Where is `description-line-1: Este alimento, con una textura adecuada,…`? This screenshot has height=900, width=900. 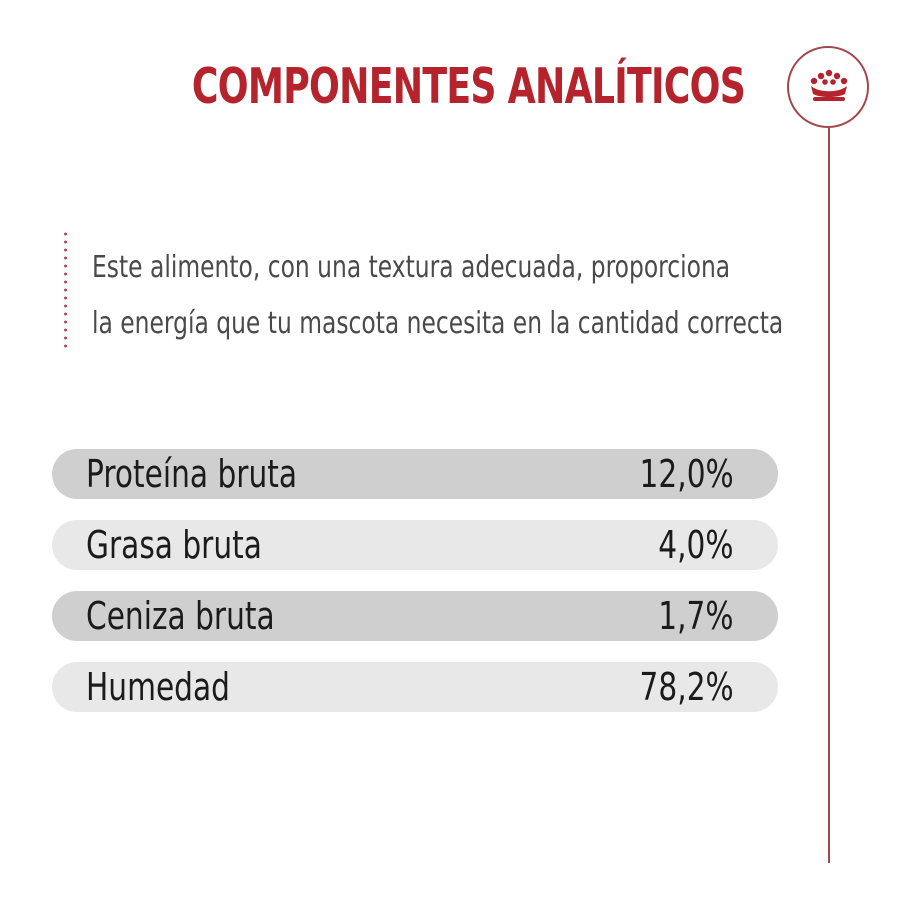 description-line-1: Este alimento, con una textura adecuada,… is located at coordinates (411, 267).